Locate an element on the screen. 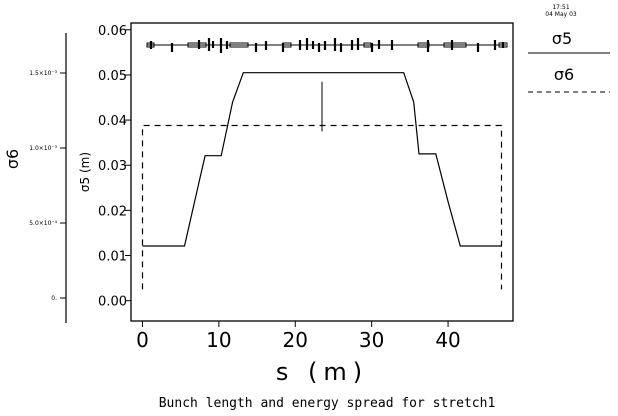  timestamp: 17:51 04 May 03 is located at coordinates (561, 11).